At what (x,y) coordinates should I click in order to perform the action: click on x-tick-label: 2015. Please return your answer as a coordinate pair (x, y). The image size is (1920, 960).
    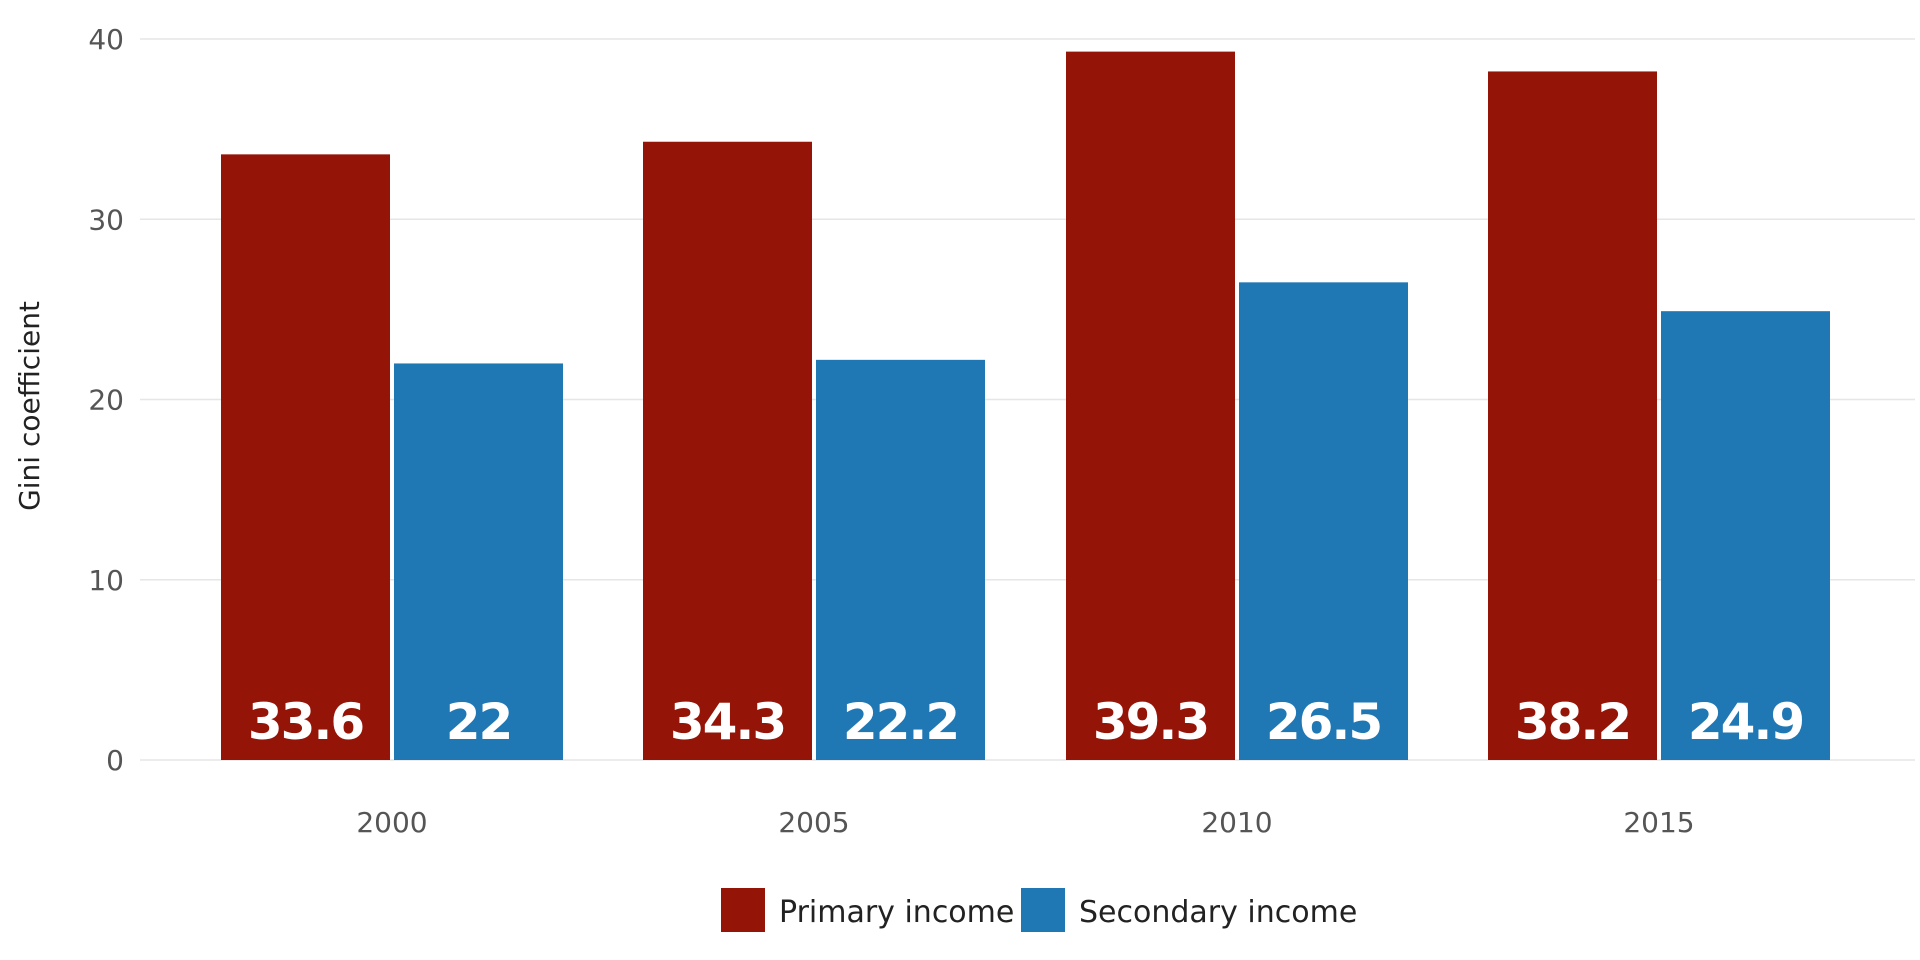
    Looking at the image, I should click on (1658, 822).